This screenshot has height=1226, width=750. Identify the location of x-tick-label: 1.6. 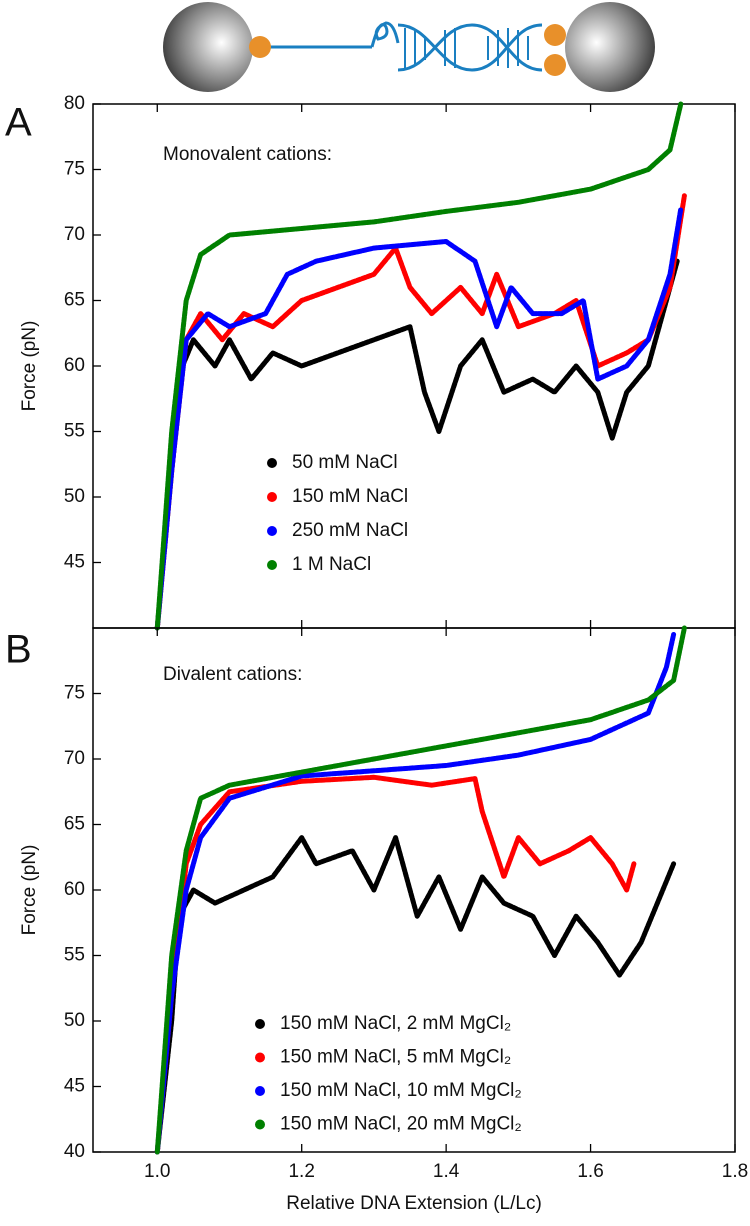
(590, 1171).